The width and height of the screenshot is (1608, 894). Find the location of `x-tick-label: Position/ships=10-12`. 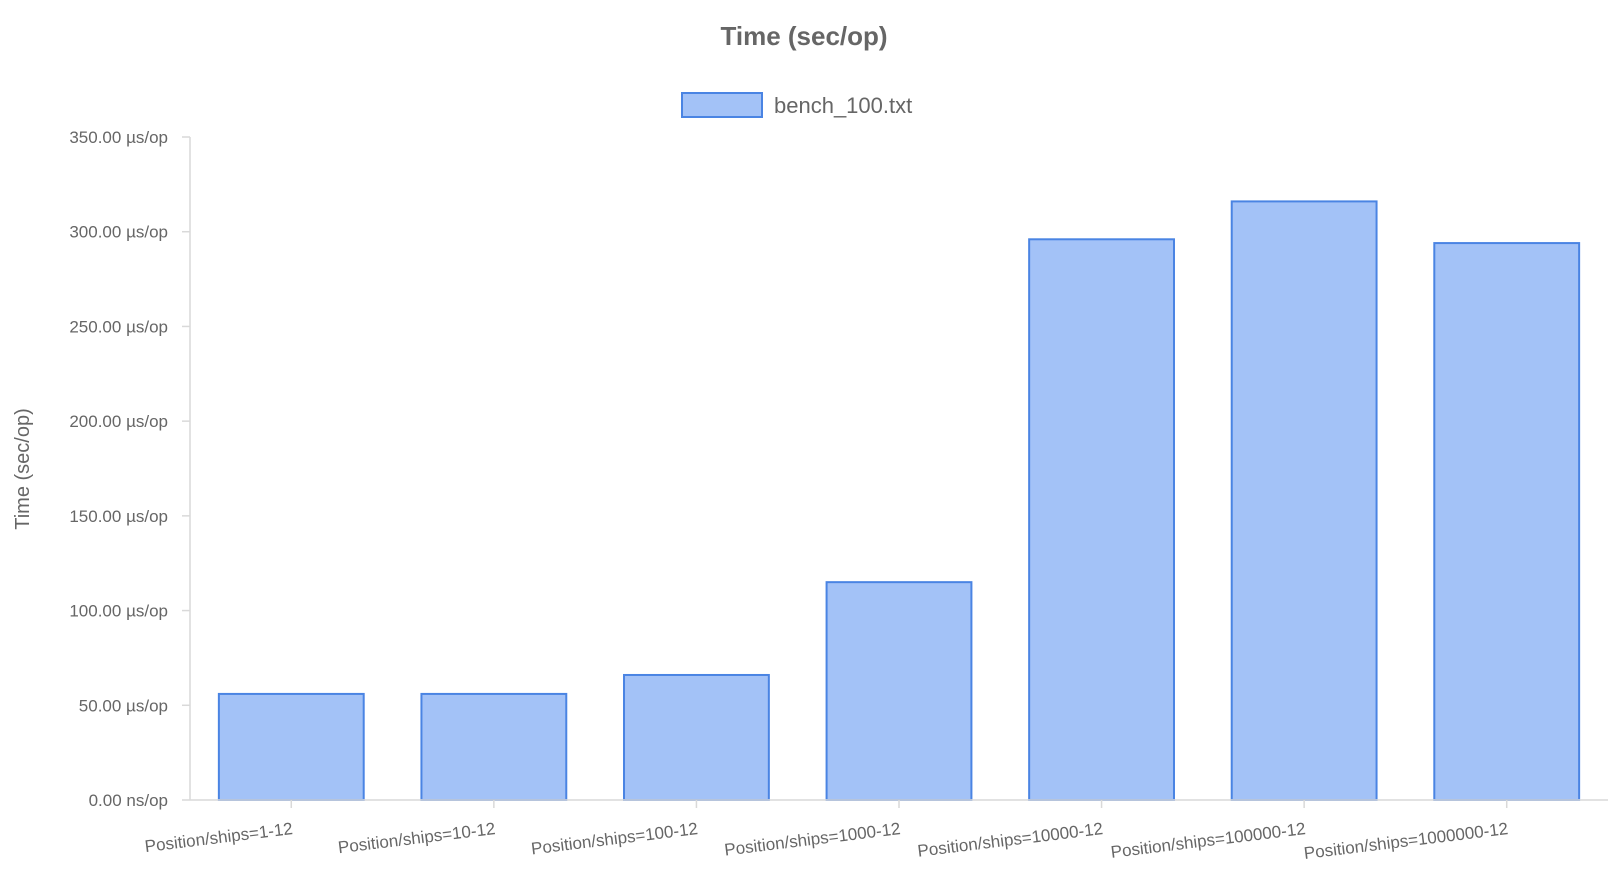

x-tick-label: Position/ships=10-12 is located at coordinates (416, 838).